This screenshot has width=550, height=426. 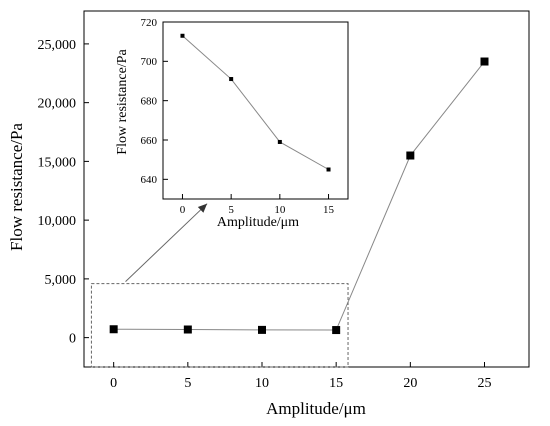 I want to click on main-x-tick-label: 20, so click(x=410, y=383).